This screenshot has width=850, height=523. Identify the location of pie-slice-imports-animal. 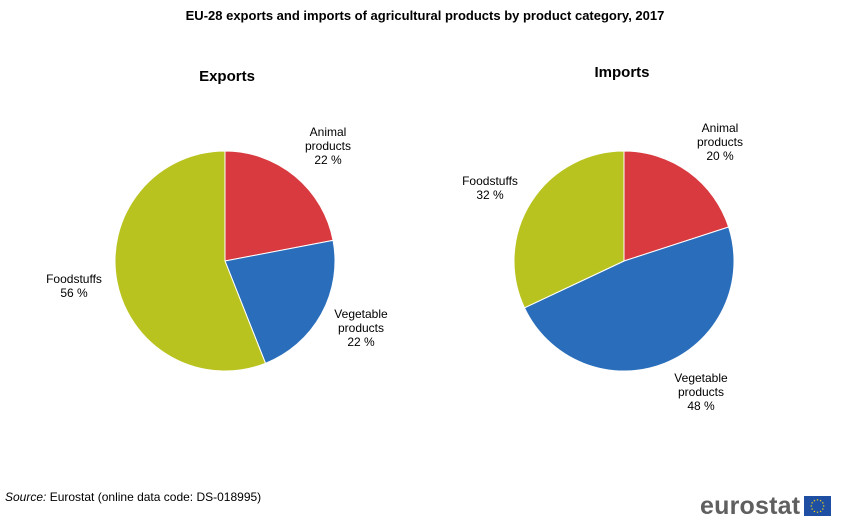
(676, 206).